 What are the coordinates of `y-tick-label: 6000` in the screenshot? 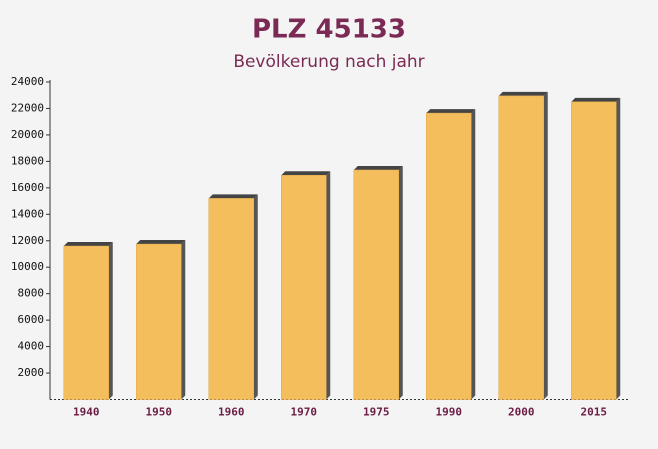 It's located at (31, 319).